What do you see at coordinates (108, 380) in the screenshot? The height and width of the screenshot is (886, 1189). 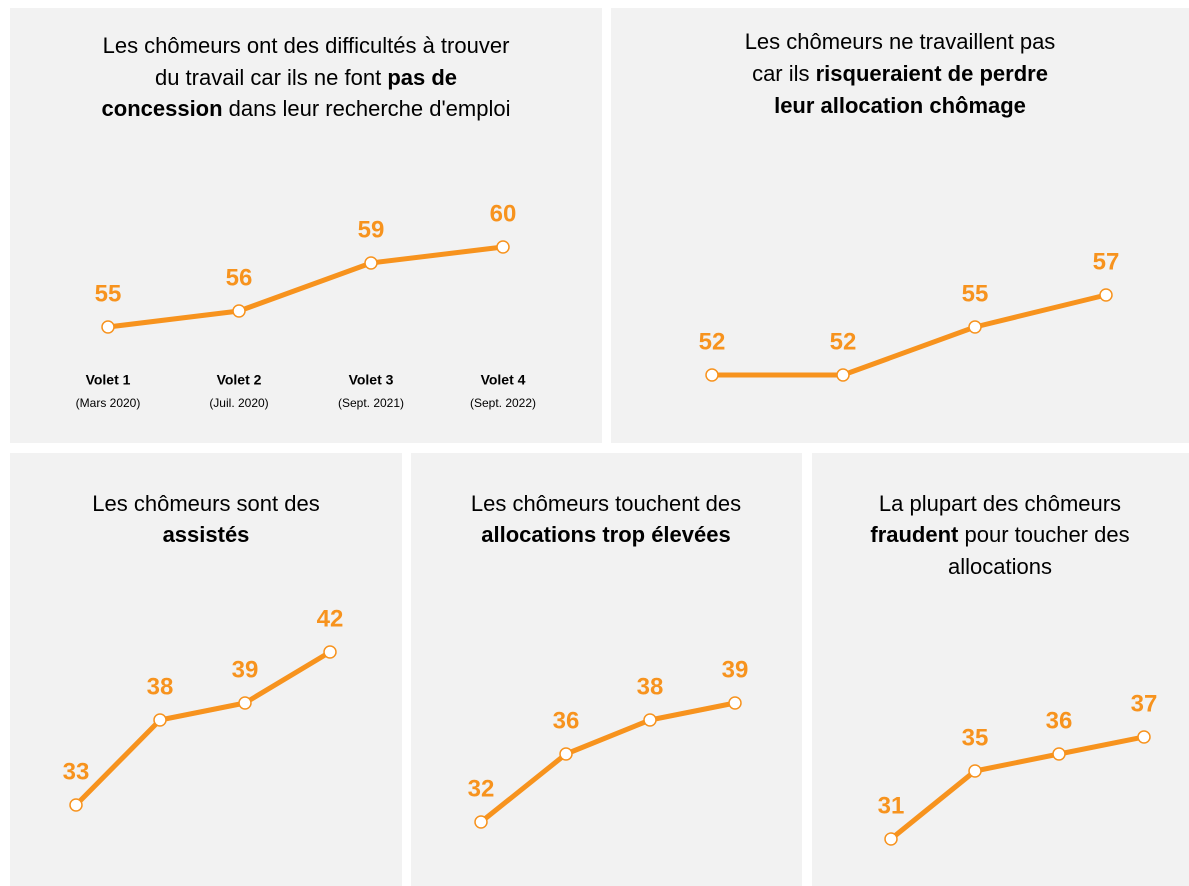 I see `x-tick-label: Volet 1` at bounding box center [108, 380].